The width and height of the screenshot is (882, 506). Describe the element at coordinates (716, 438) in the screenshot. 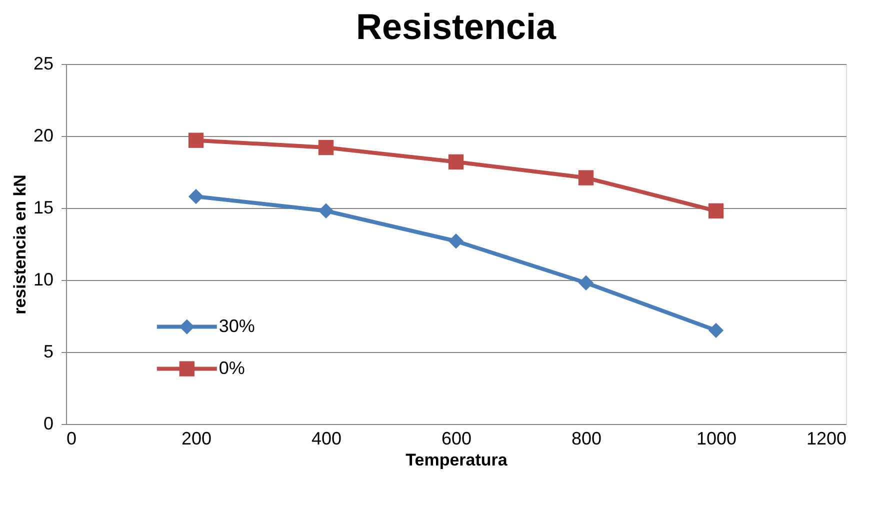

I see `x-tick-label: 1000` at that location.